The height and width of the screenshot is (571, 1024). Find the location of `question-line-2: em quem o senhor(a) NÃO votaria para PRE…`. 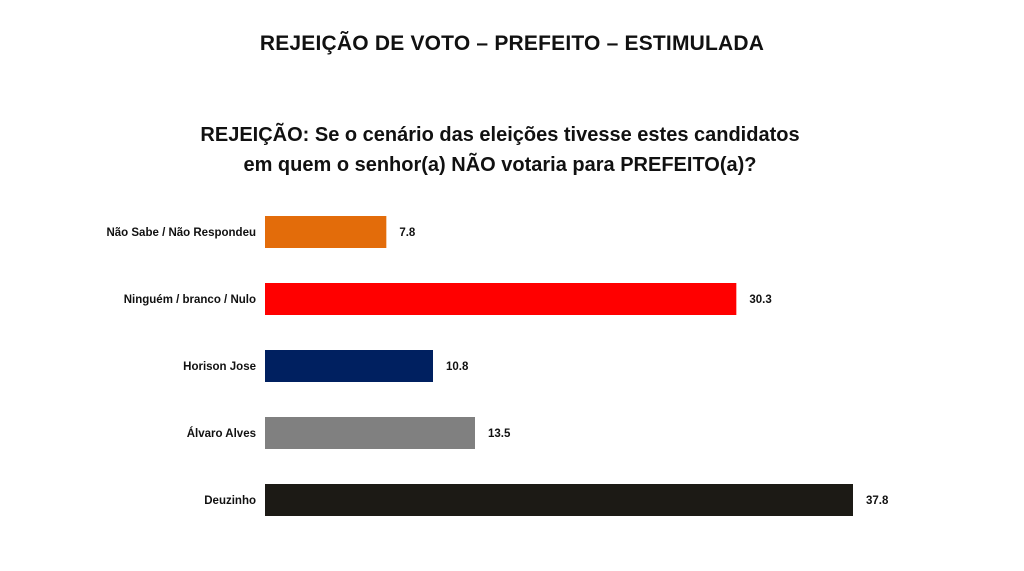

question-line-2: em quem o senhor(a) NÃO votaria para PRE… is located at coordinates (500, 165).